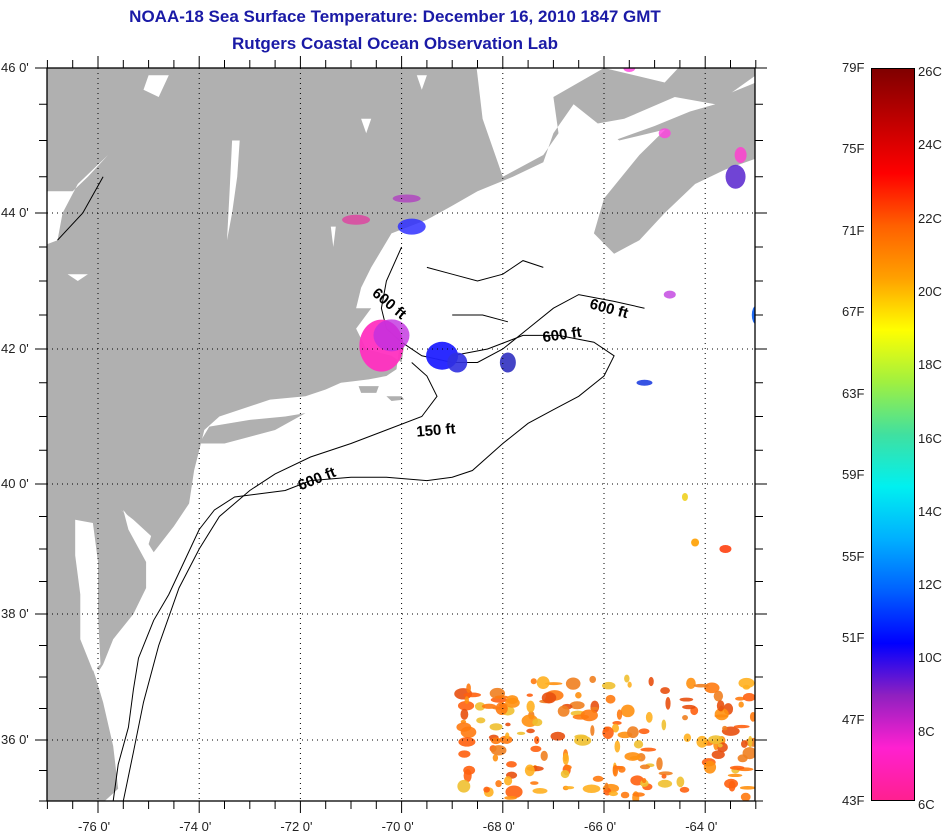 The image size is (944, 840). Describe the element at coordinates (930, 291) in the screenshot. I see `colorbar-celsius-label: 20C` at that location.